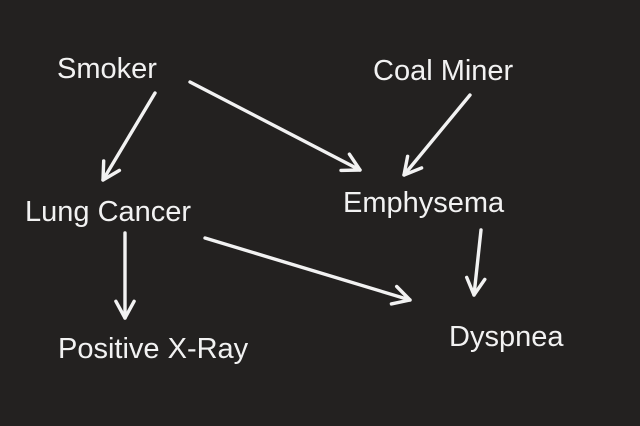 The height and width of the screenshot is (426, 640). Describe the element at coordinates (108, 212) in the screenshot. I see `node-lung-cancer: Lung Cancer` at that location.